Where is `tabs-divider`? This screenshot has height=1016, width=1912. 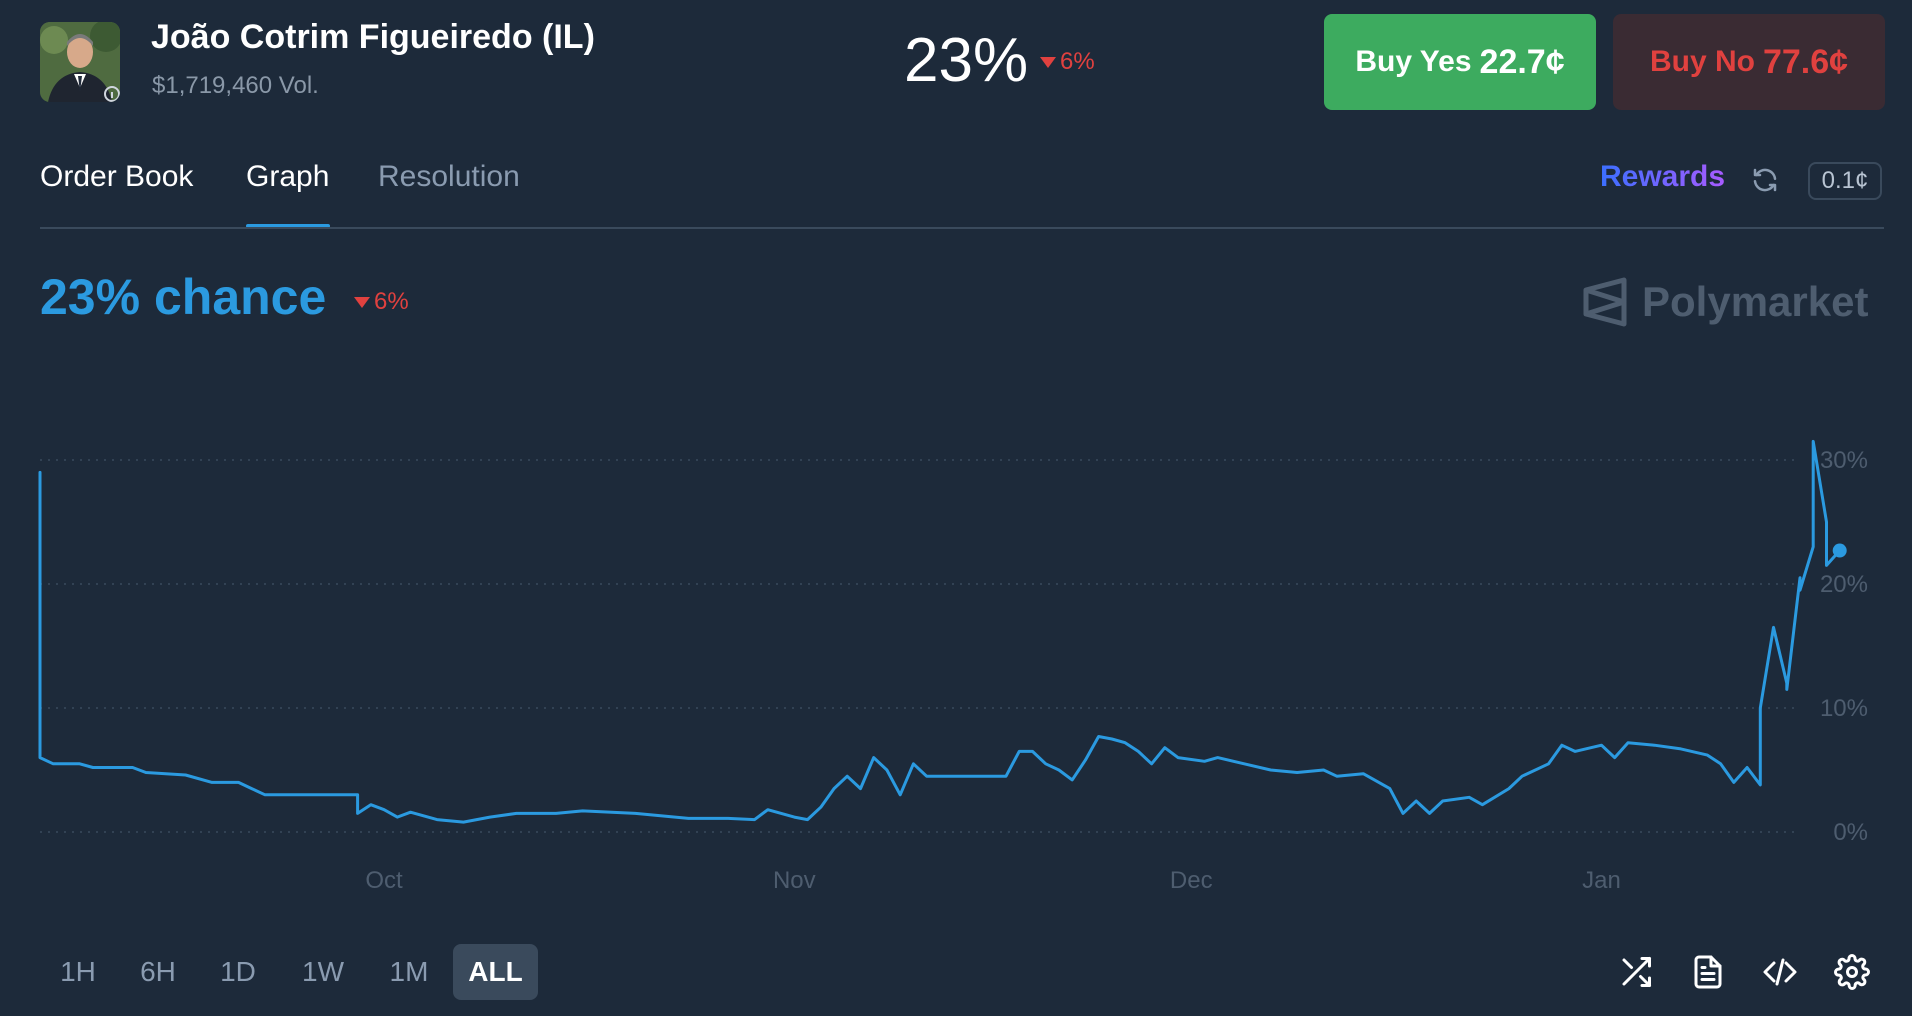 tabs-divider is located at coordinates (962, 228).